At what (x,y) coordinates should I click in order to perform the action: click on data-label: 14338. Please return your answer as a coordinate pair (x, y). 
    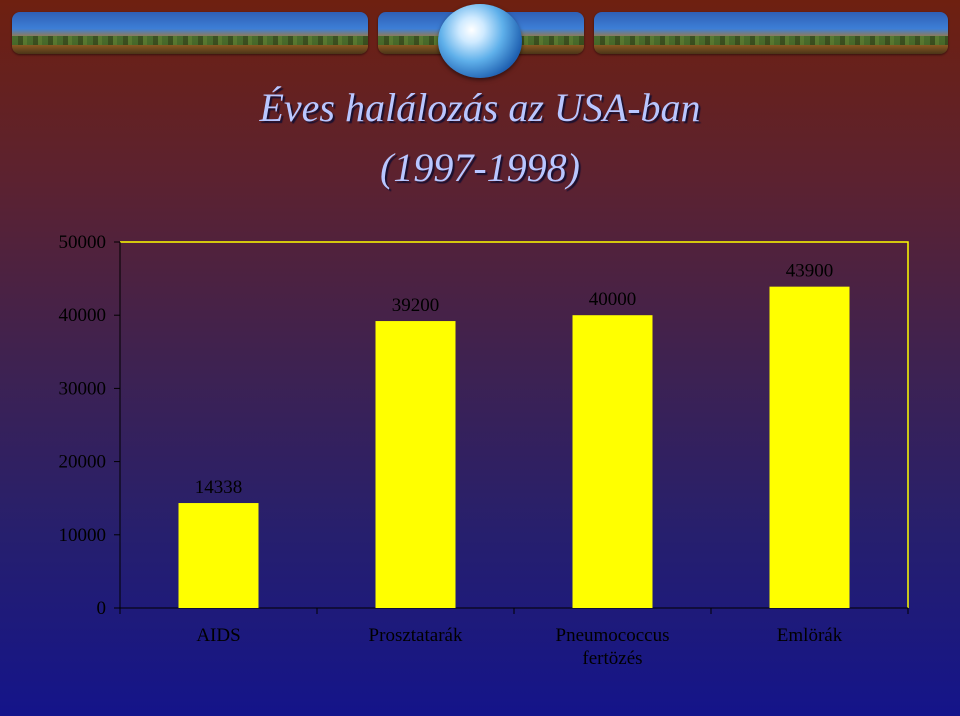
    Looking at the image, I should click on (219, 487).